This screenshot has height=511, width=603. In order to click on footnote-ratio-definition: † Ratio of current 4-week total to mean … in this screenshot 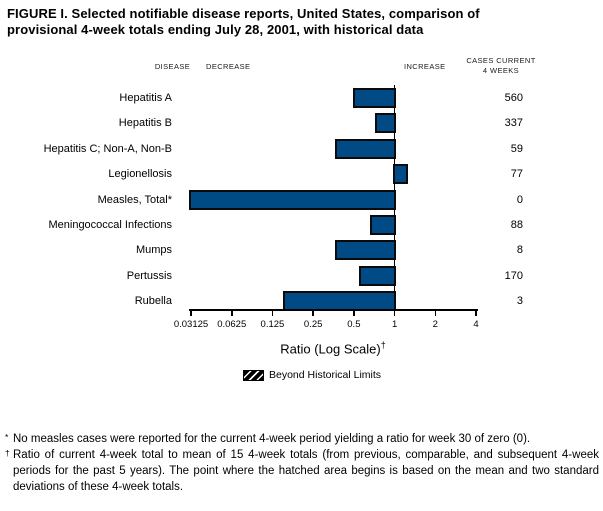, I will do `click(302, 471)`.